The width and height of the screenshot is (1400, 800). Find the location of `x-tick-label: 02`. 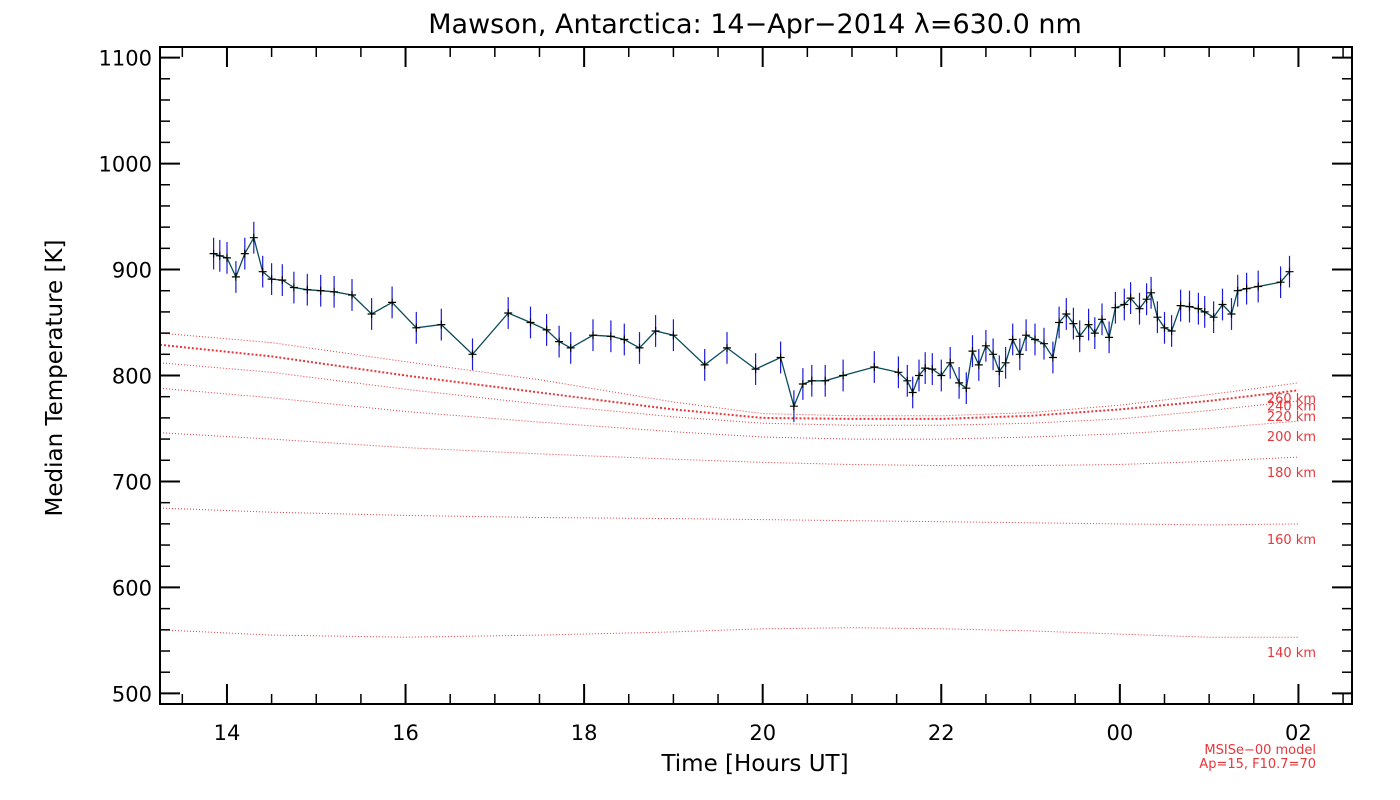

x-tick-label: 02 is located at coordinates (1298, 733).